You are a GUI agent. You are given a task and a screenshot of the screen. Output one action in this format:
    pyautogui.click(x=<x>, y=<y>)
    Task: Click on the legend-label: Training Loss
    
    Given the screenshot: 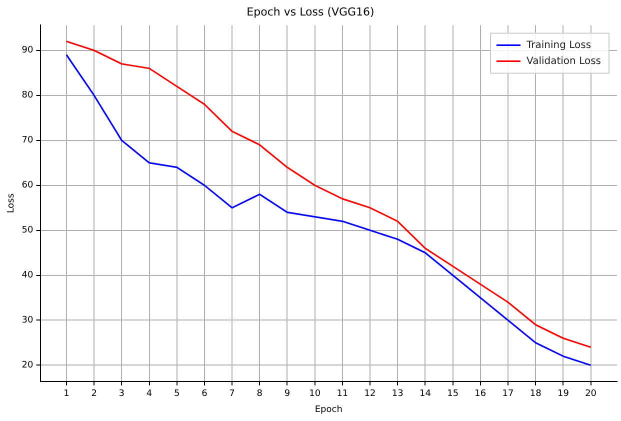 What is the action you would take?
    pyautogui.click(x=559, y=45)
    